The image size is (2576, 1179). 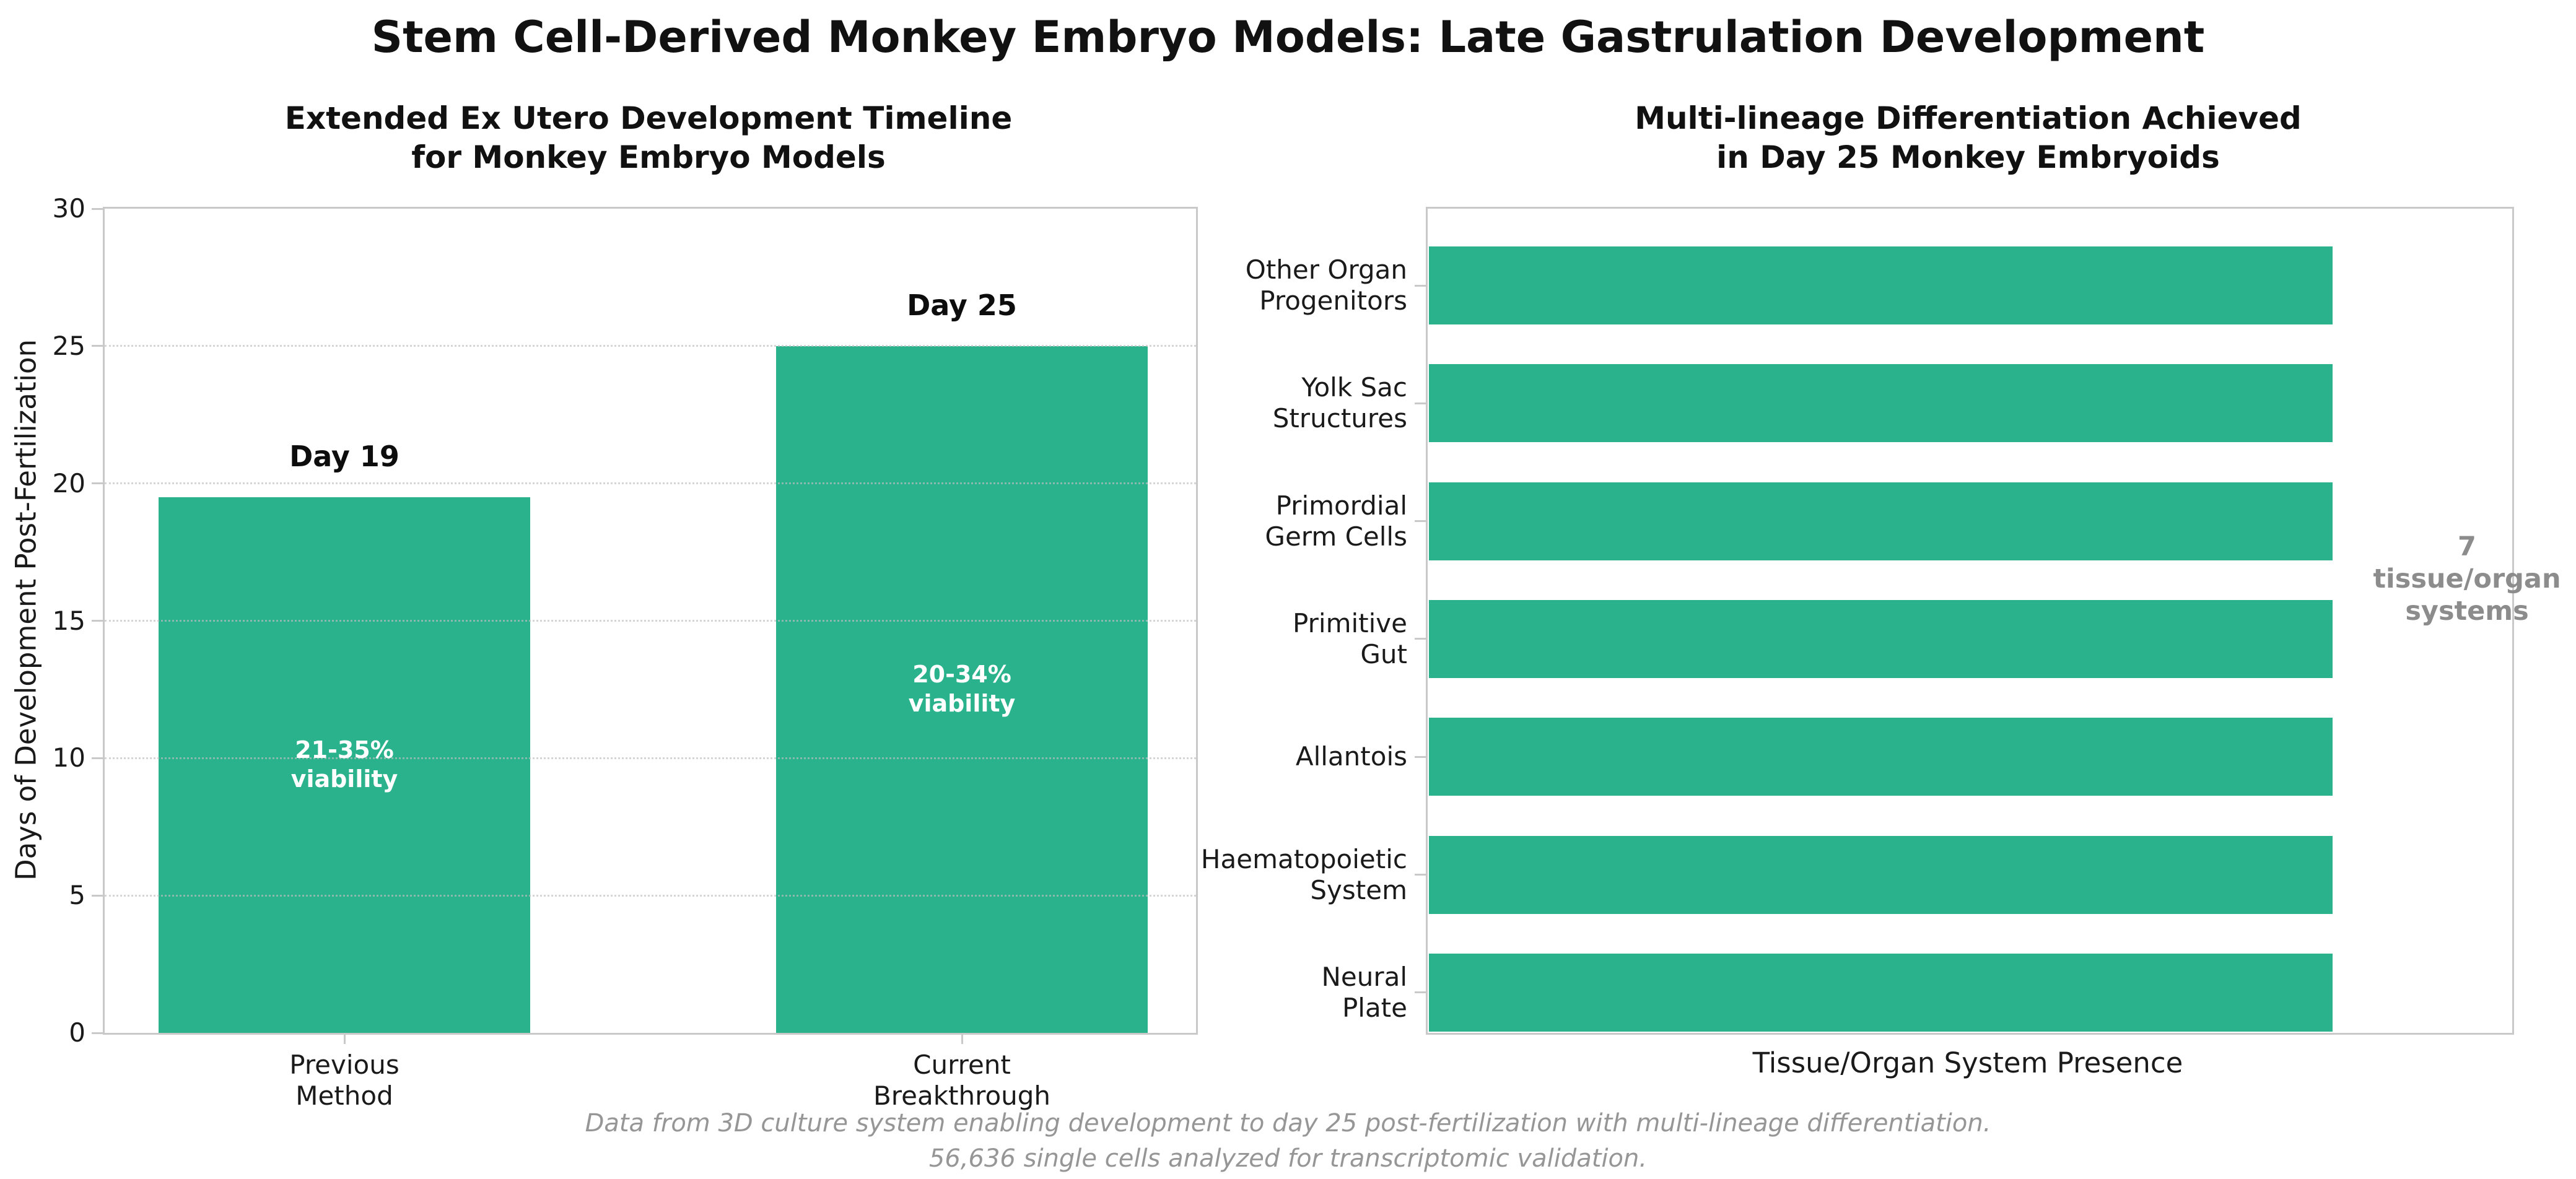 What do you see at coordinates (1881, 993) in the screenshot?
I see `bar-neural-plate` at bounding box center [1881, 993].